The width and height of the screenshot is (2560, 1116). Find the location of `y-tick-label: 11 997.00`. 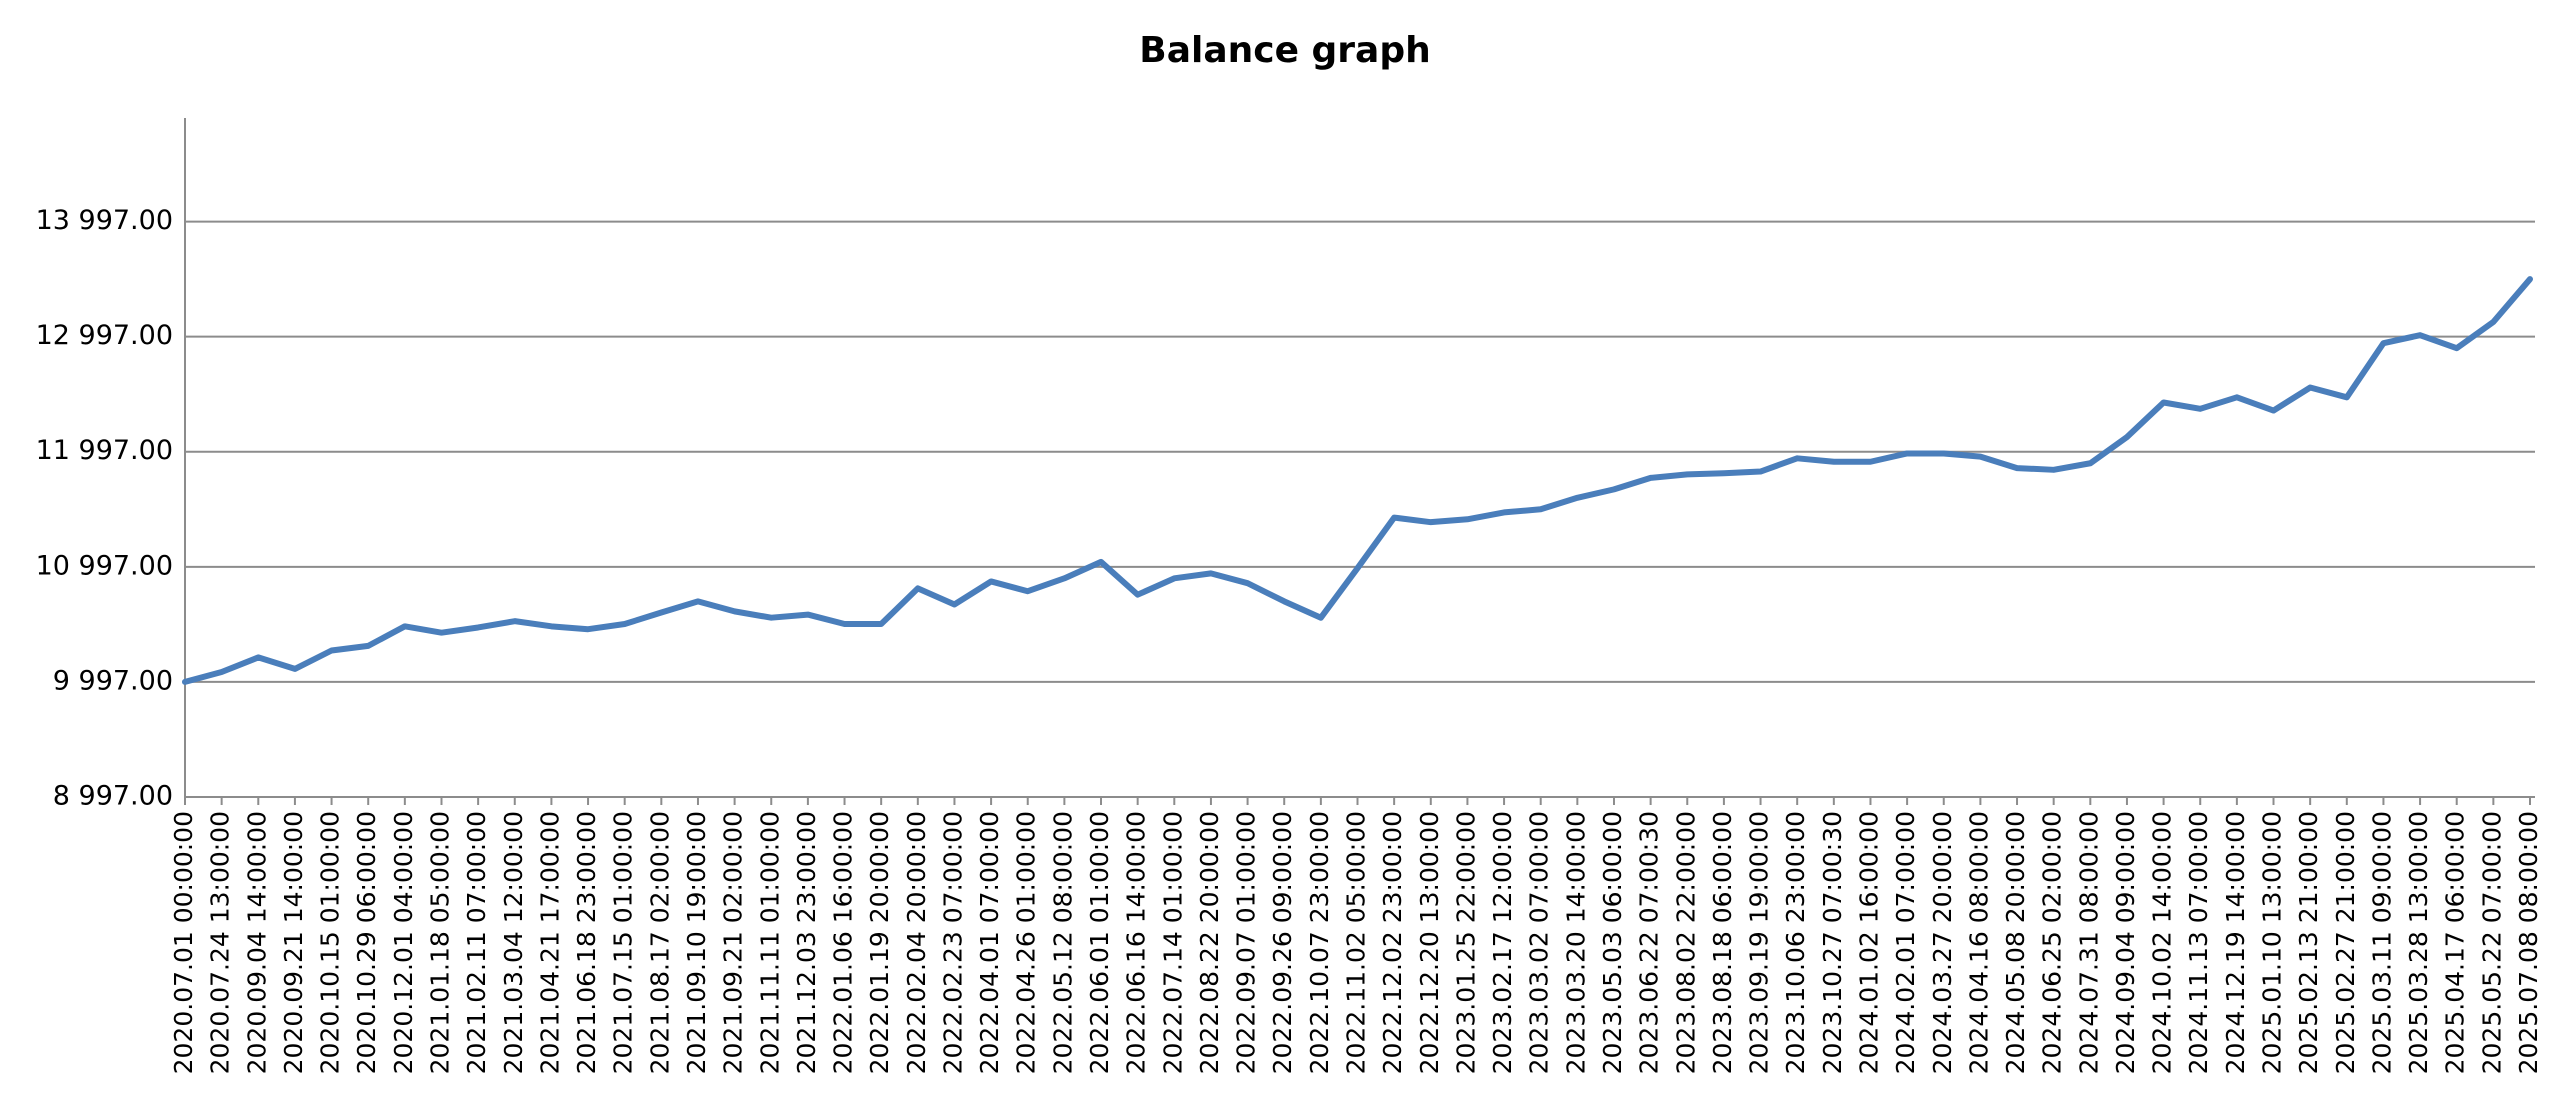

y-tick-label: 11 997.00 is located at coordinates (104, 450).